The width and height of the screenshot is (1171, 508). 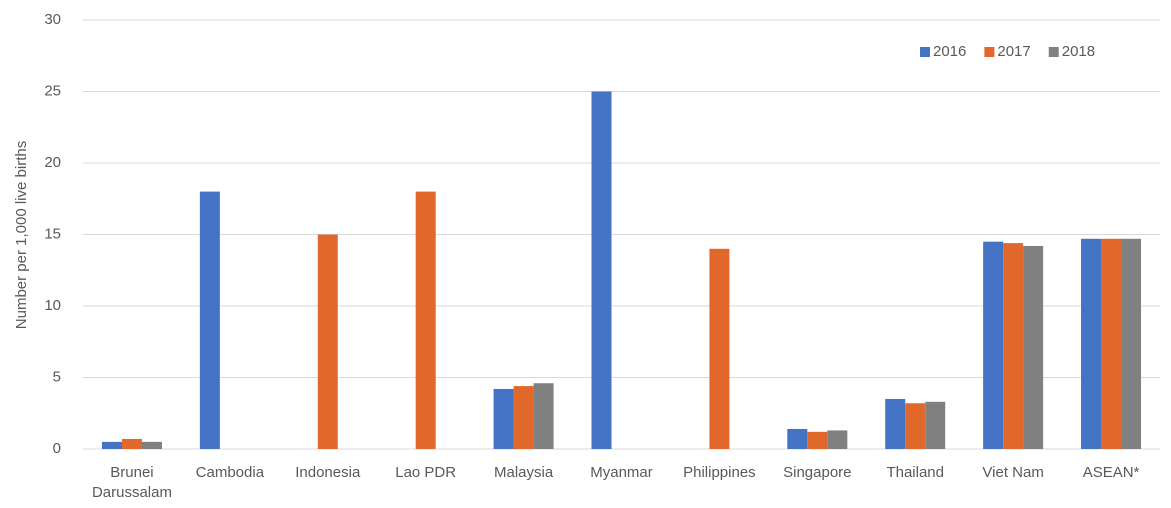 I want to click on y-tick-label: 25, so click(x=52, y=90).